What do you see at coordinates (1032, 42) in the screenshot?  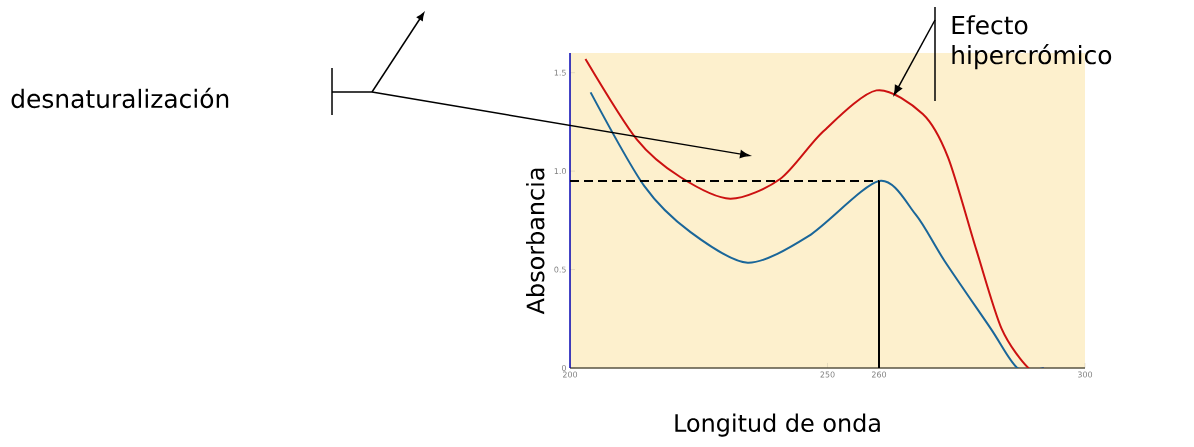 I see `annotation: Efecto hipercrómico` at bounding box center [1032, 42].